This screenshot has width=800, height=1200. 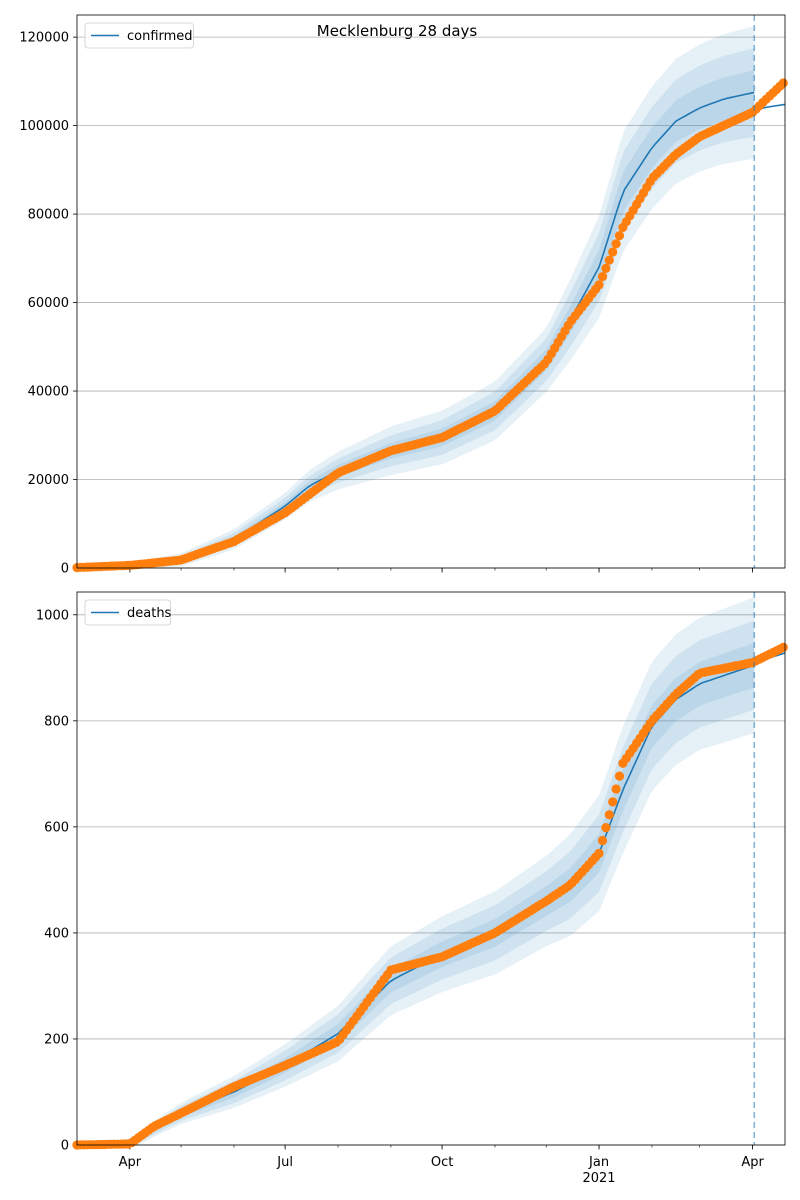 I want to click on y-tick-label: 200, so click(x=56, y=1039).